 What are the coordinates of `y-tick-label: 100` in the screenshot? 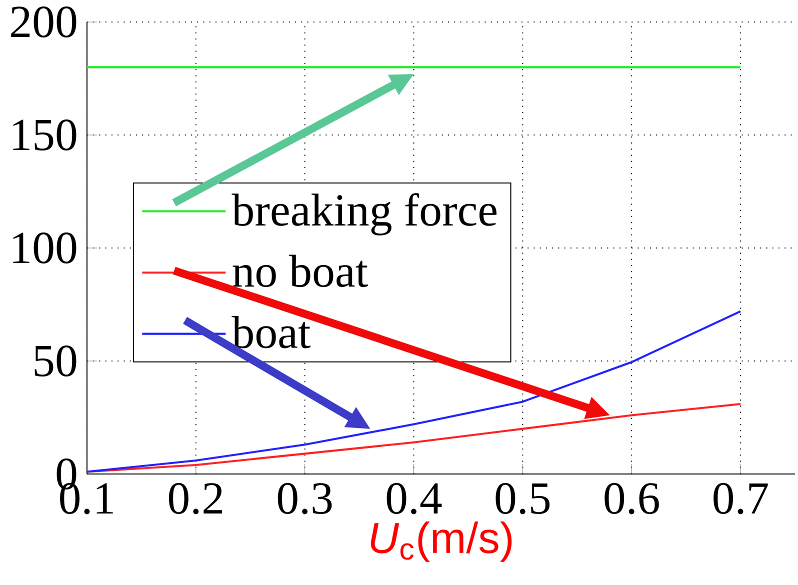 It's located at (44, 248).